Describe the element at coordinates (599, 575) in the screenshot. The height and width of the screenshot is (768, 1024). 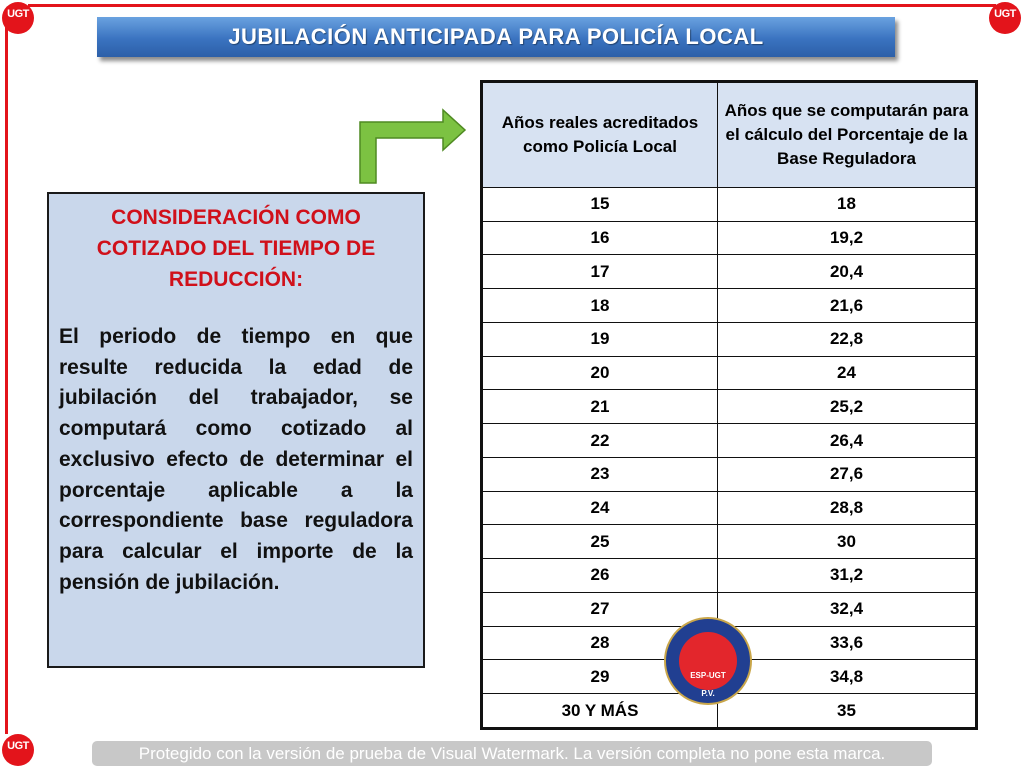
I see `real-years-cell: 26` at that location.